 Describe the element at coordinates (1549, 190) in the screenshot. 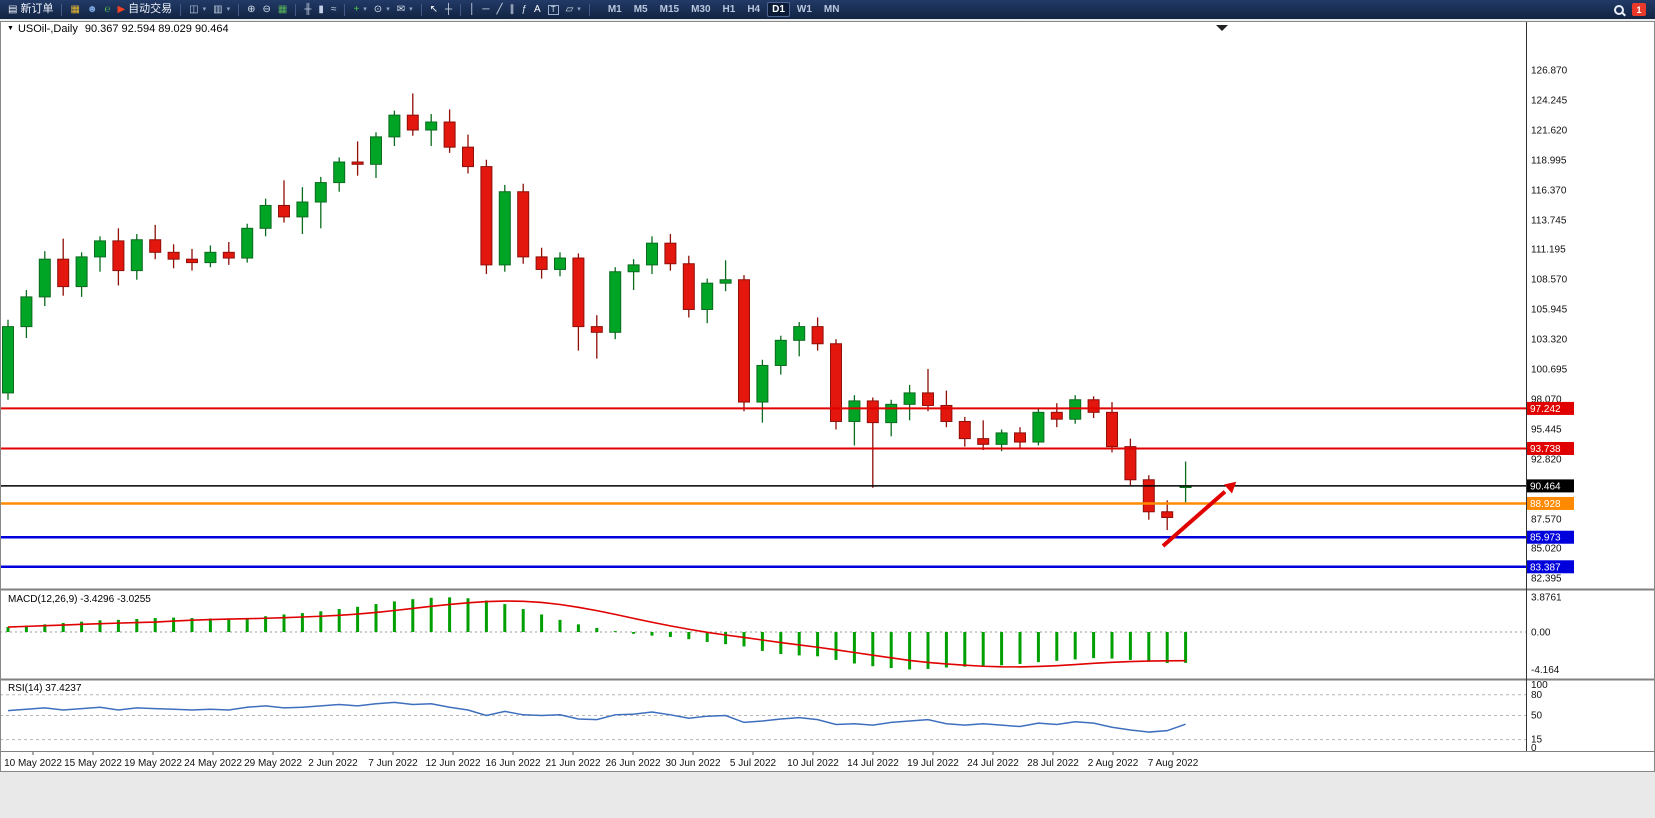

I see `svg-text: 116.370` at that location.